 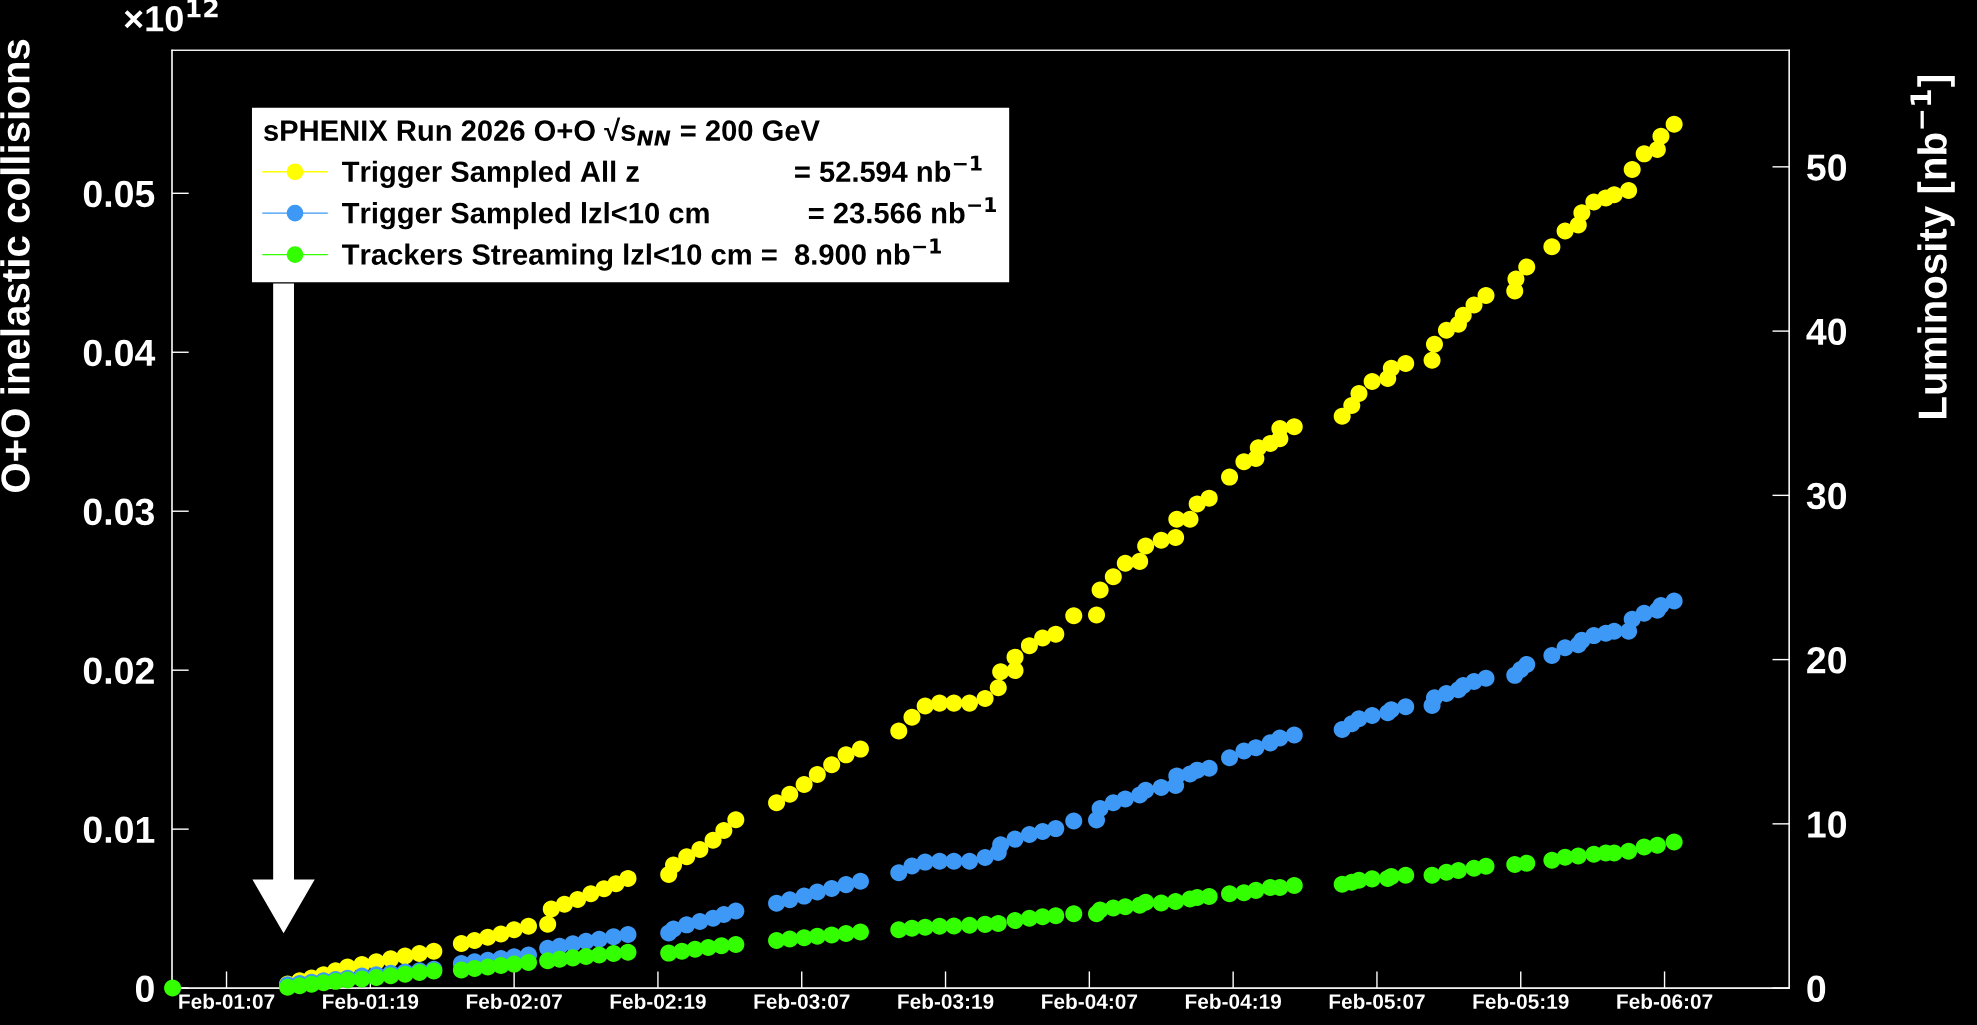 What do you see at coordinates (371, 1001) in the screenshot?
I see `x-tick-label: Feb-01:19` at bounding box center [371, 1001].